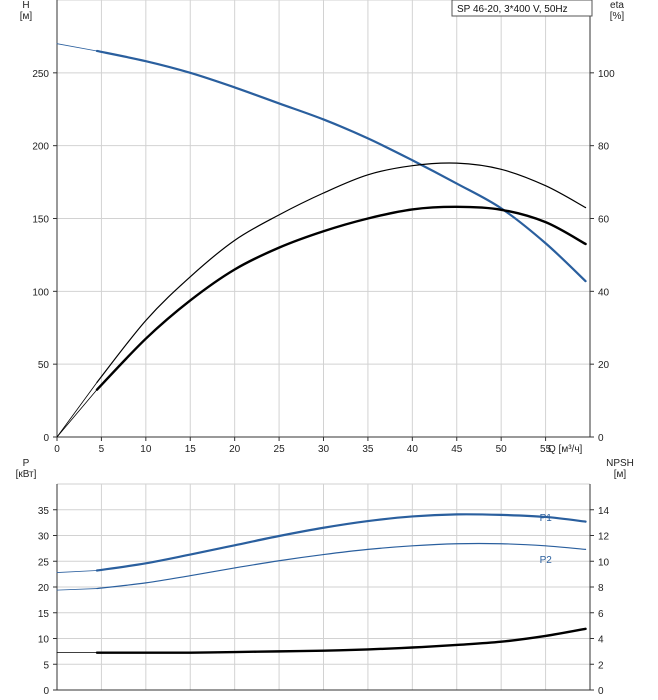  What do you see at coordinates (604, 562) in the screenshot?
I see `lower-right-tick-10: 10` at bounding box center [604, 562].